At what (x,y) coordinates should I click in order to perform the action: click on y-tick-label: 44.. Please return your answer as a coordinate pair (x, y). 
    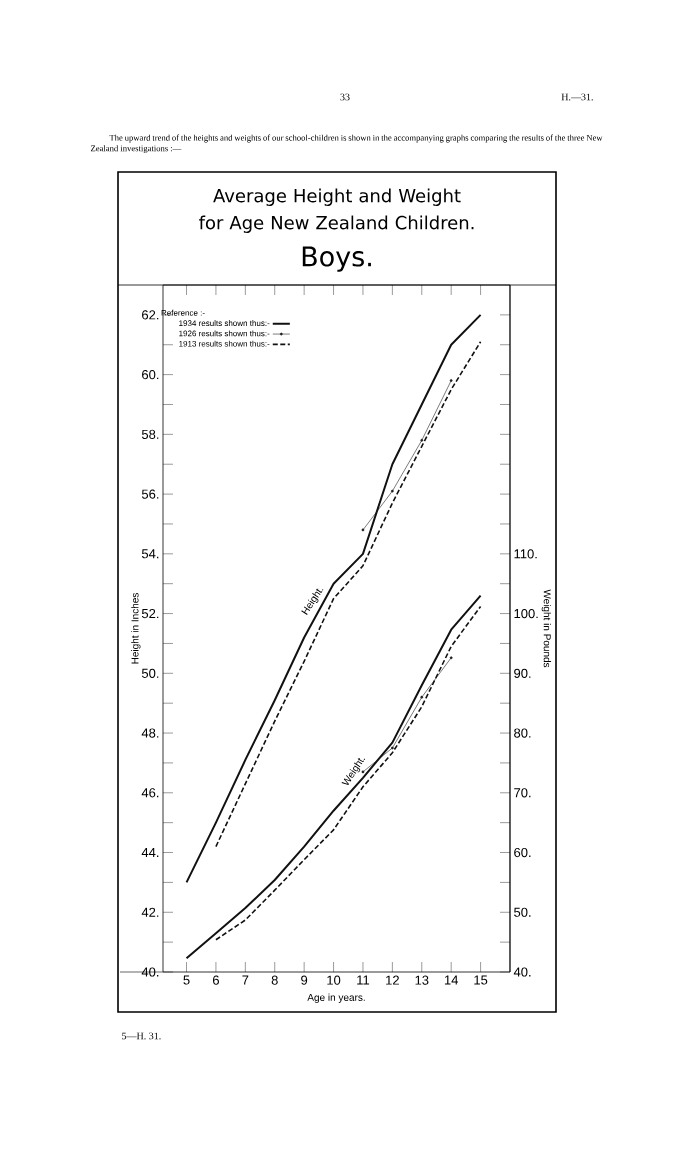
    Looking at the image, I should click on (150, 852).